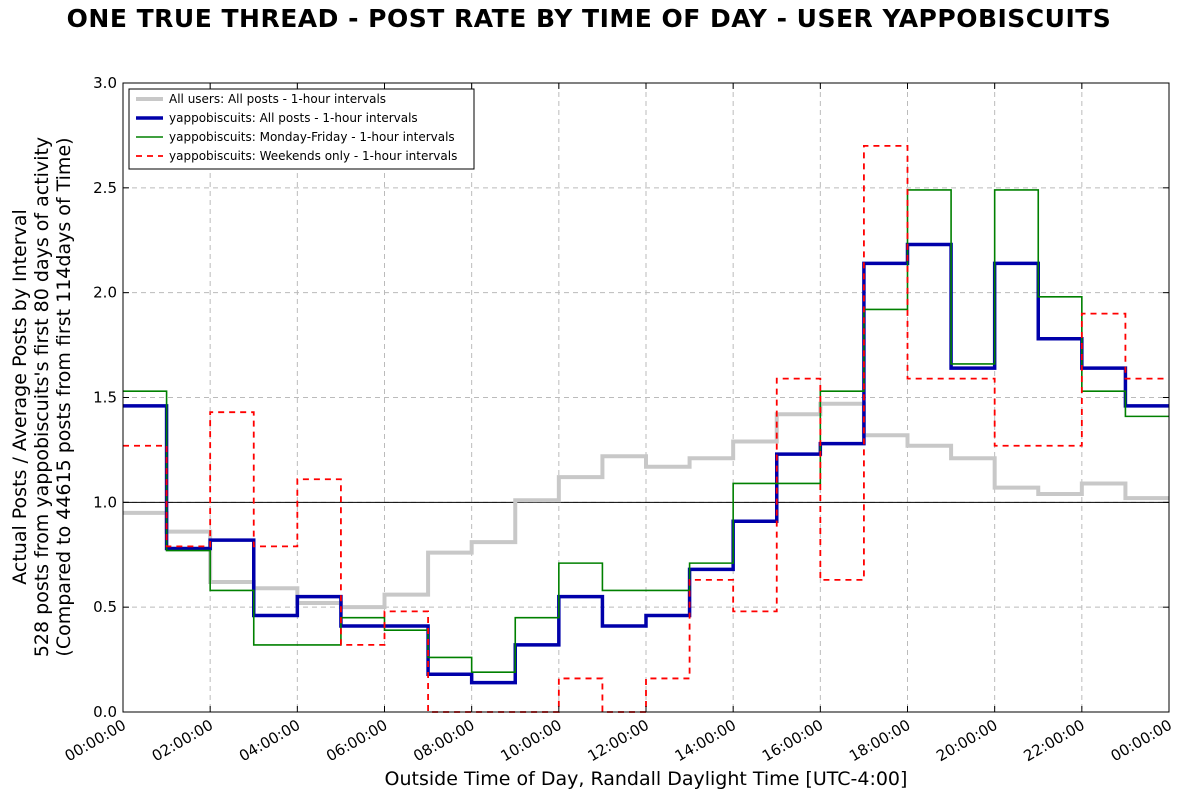 The height and width of the screenshot is (801, 1178). I want to click on x-tick-label: 22:00:00, so click(1053, 740).